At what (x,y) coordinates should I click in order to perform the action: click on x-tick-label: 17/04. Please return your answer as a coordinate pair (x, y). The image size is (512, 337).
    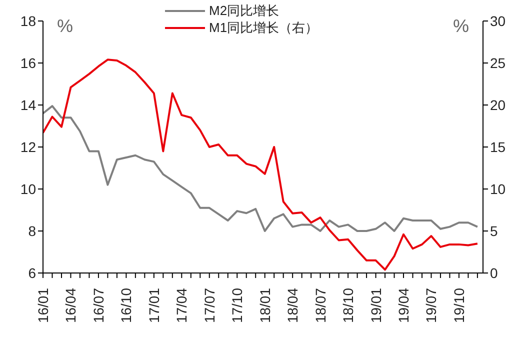
    Looking at the image, I should click on (182, 306).